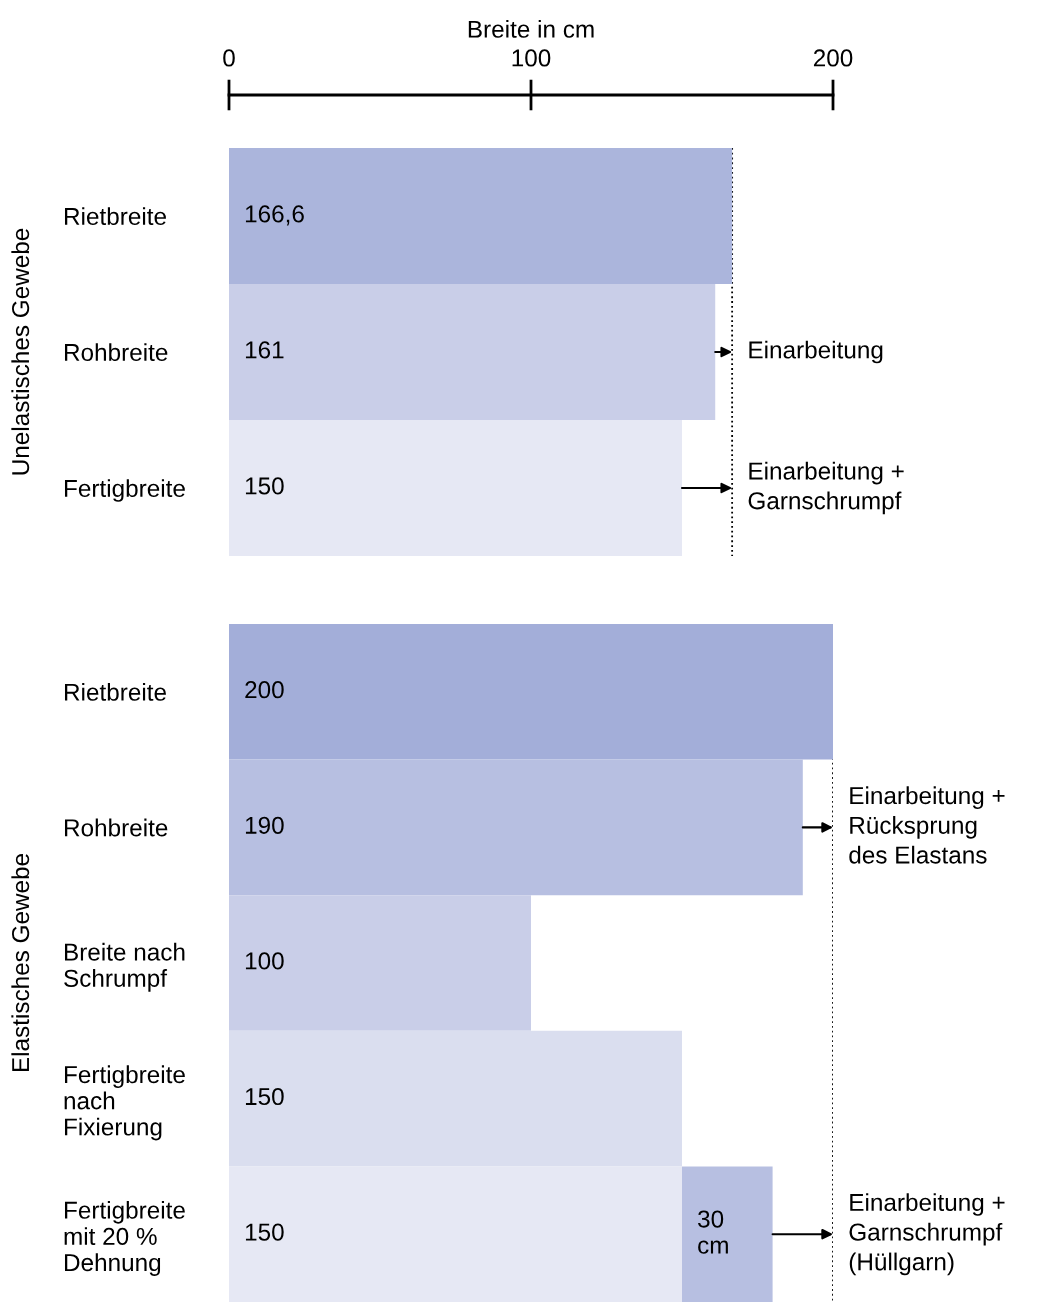 This screenshot has height=1302, width=1042. Describe the element at coordinates (826, 488) in the screenshot. I see `annotation: Einarbeitung + Garnschrumpf` at that location.